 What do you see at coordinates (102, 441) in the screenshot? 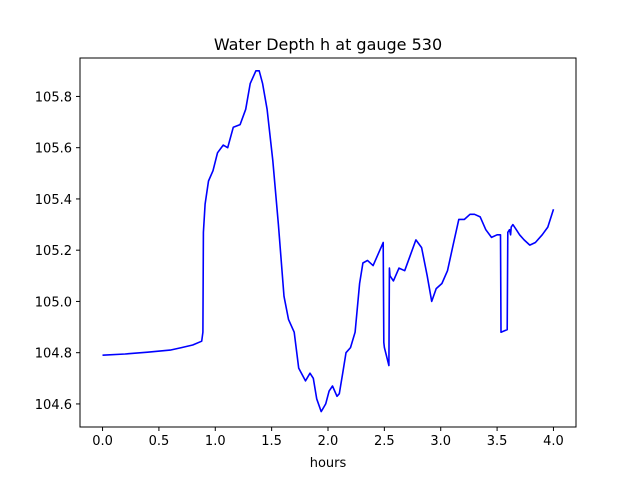
I see `x-tick-label: 0.0` at bounding box center [102, 441].